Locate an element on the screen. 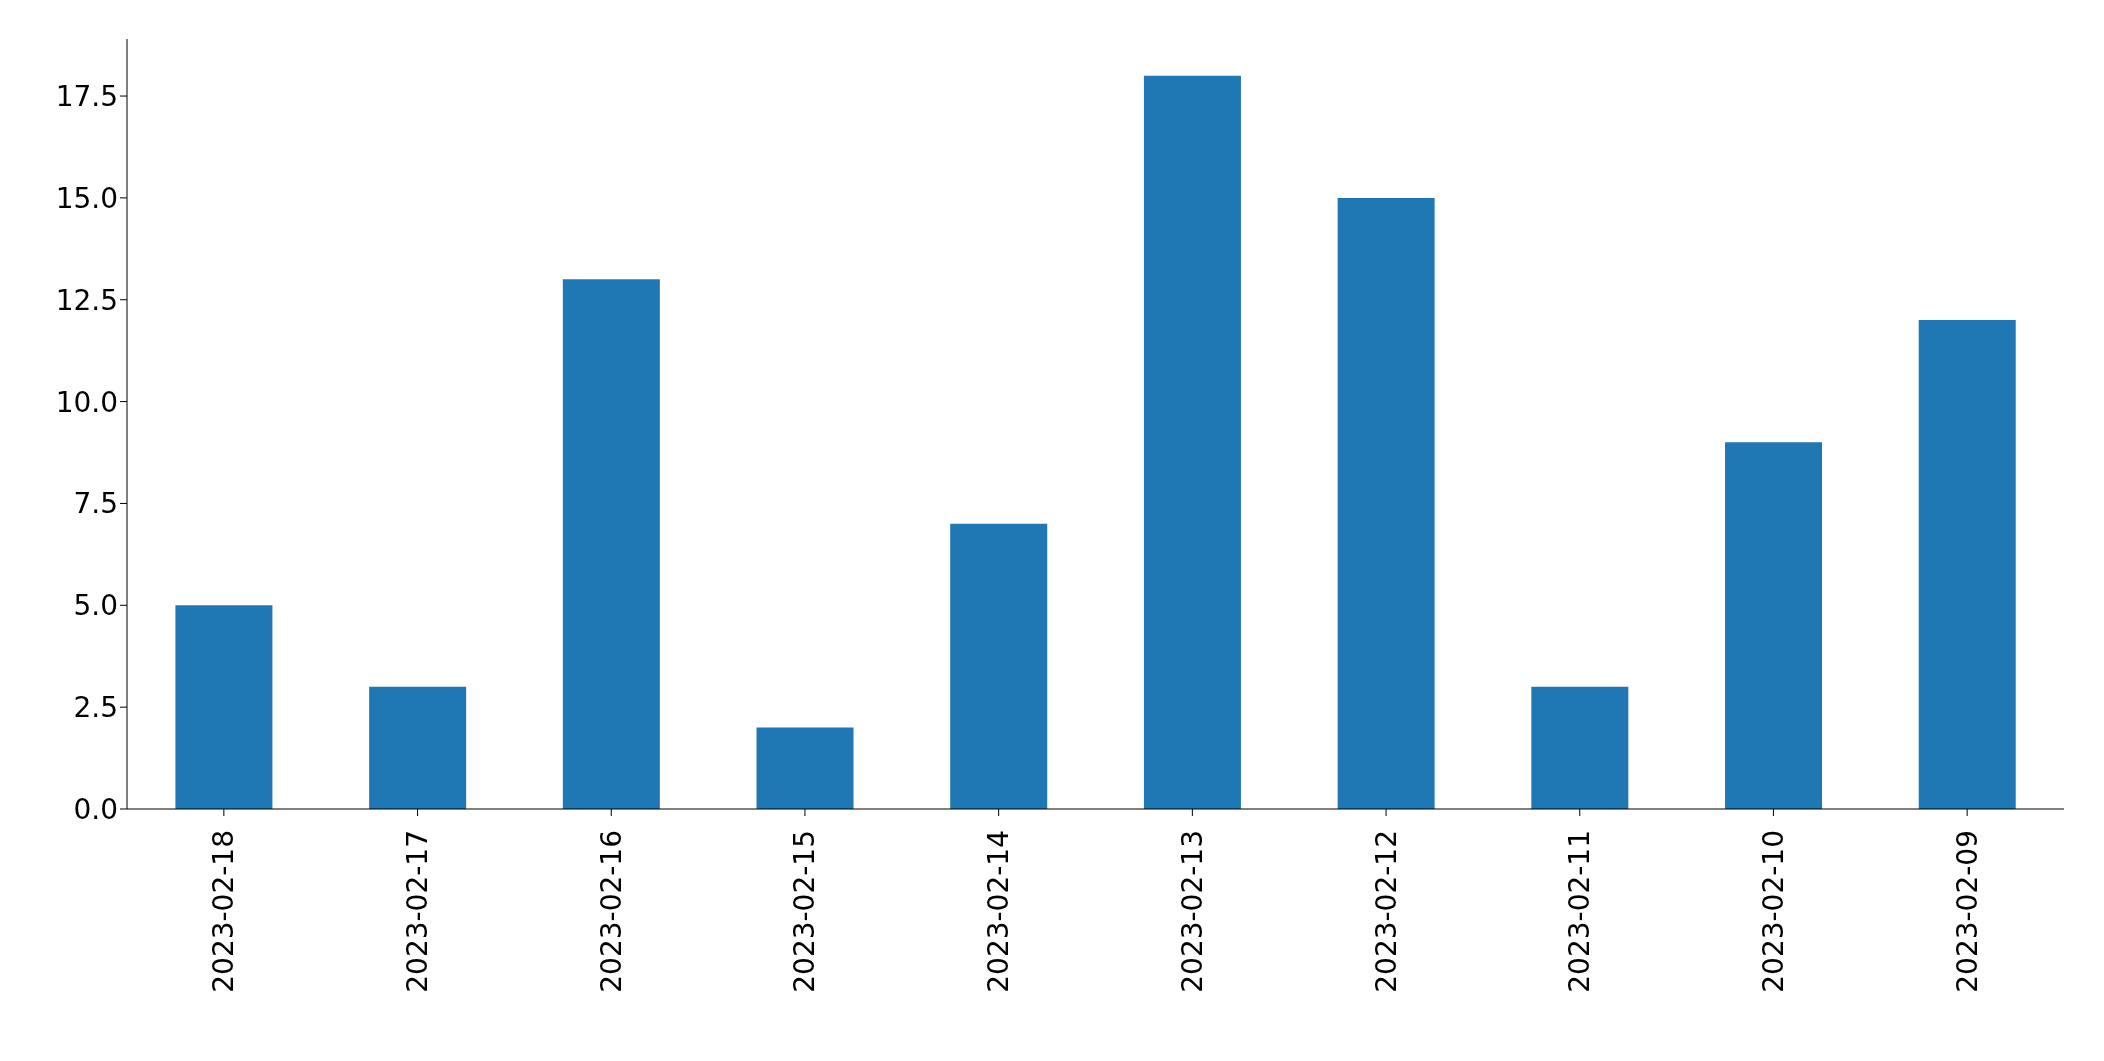 The image size is (2104, 1061). y-tick-label: 7.5 is located at coordinates (95, 504).